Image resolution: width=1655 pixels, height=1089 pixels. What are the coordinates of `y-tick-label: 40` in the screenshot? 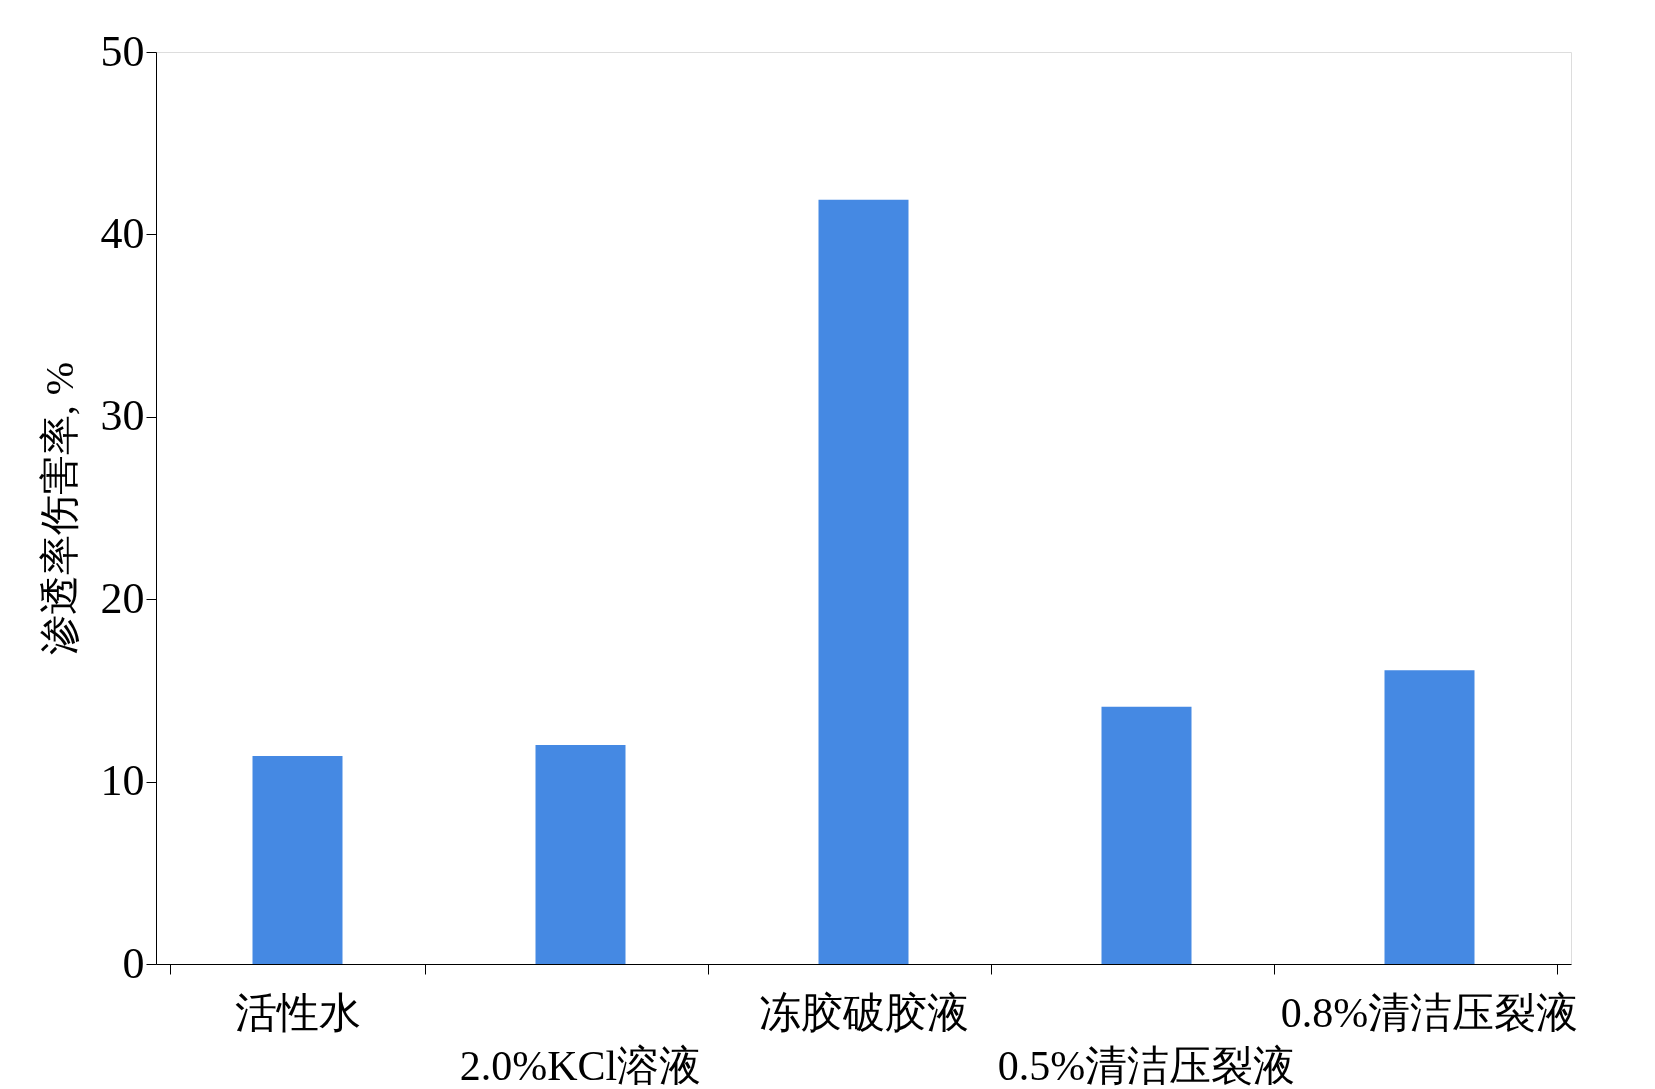 It's located at (122, 233).